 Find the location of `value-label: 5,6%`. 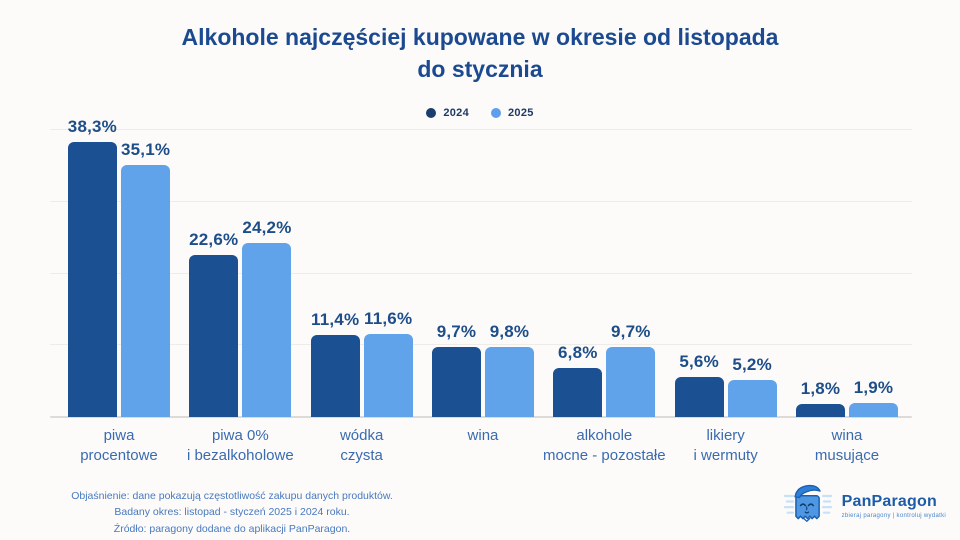

value-label: 5,6% is located at coordinates (699, 361).